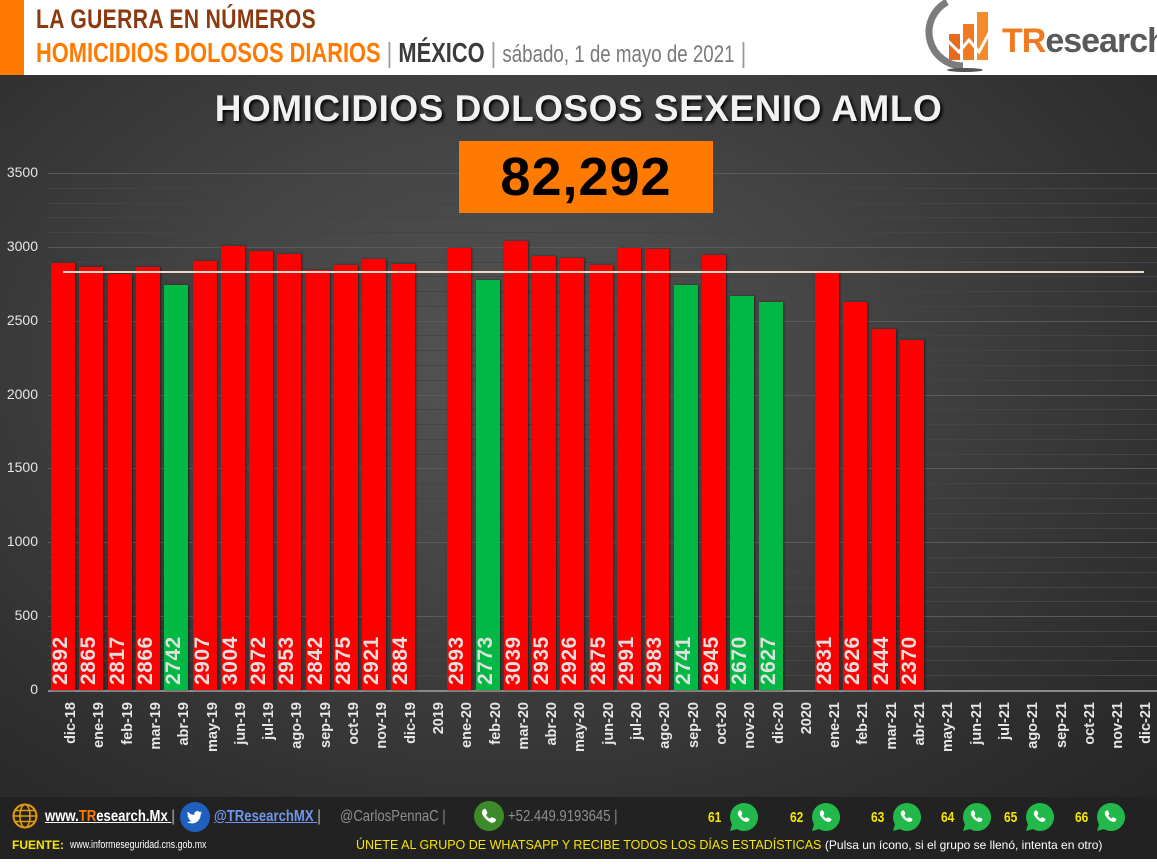 The height and width of the screenshot is (864, 1157). Describe the element at coordinates (89, 660) in the screenshot. I see `bar-value: 2865` at that location.